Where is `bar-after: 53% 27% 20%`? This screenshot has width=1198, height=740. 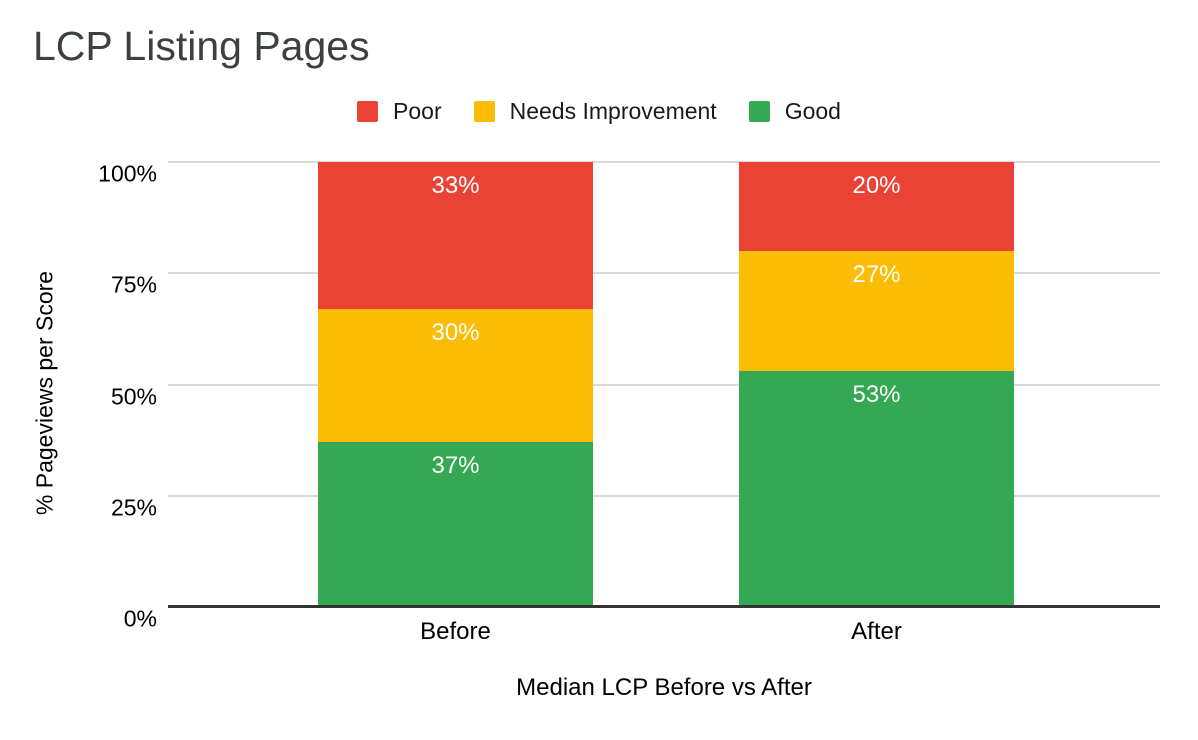 bar-after: 53% 27% 20% is located at coordinates (876, 384).